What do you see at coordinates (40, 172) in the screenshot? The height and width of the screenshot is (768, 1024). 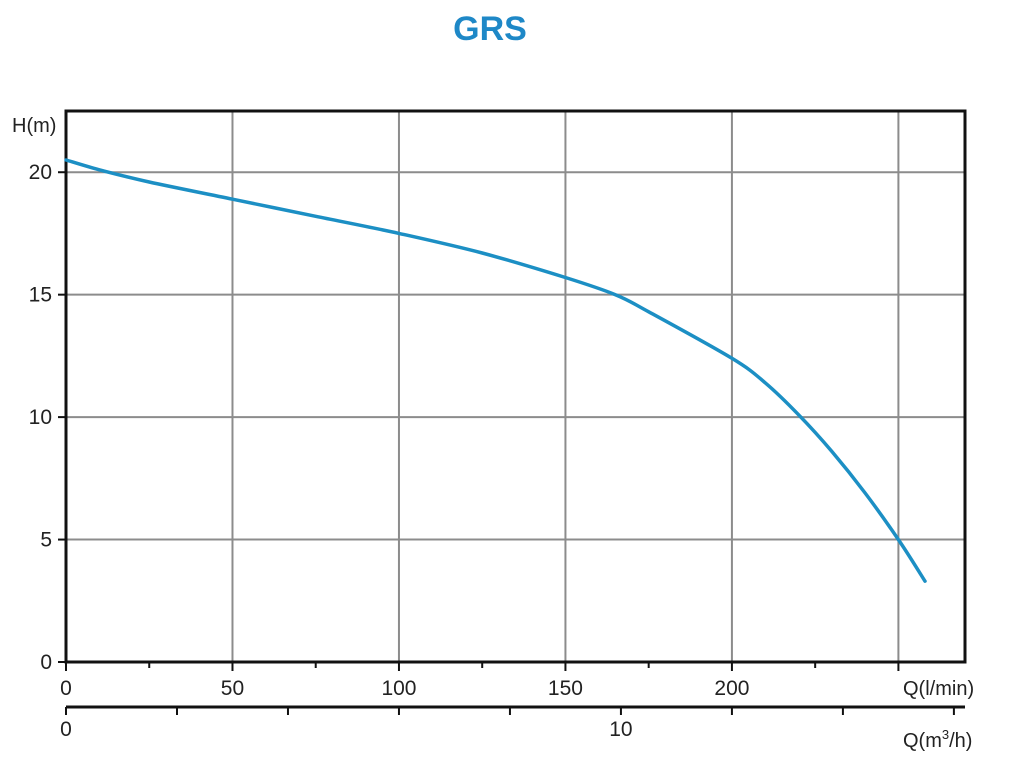 I see `y-tick-label: 20` at bounding box center [40, 172].